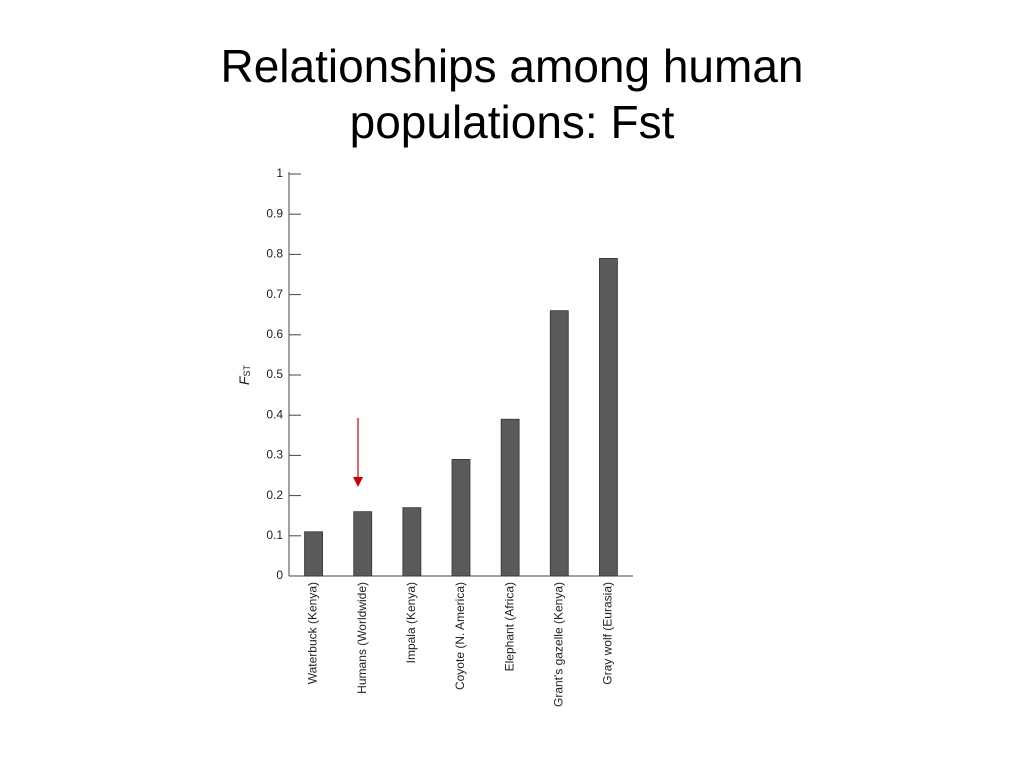 The height and width of the screenshot is (768, 1024). What do you see at coordinates (274, 455) in the screenshot?
I see `y-tick-label: 0.3` at bounding box center [274, 455].